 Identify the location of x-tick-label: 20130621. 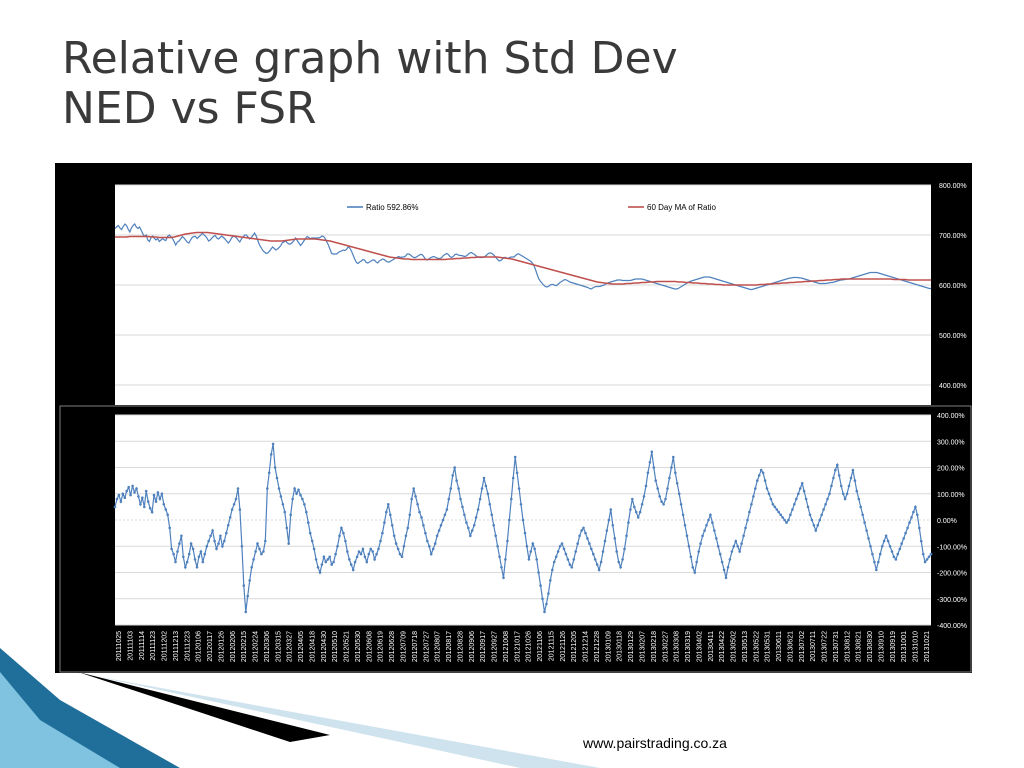
(790, 646).